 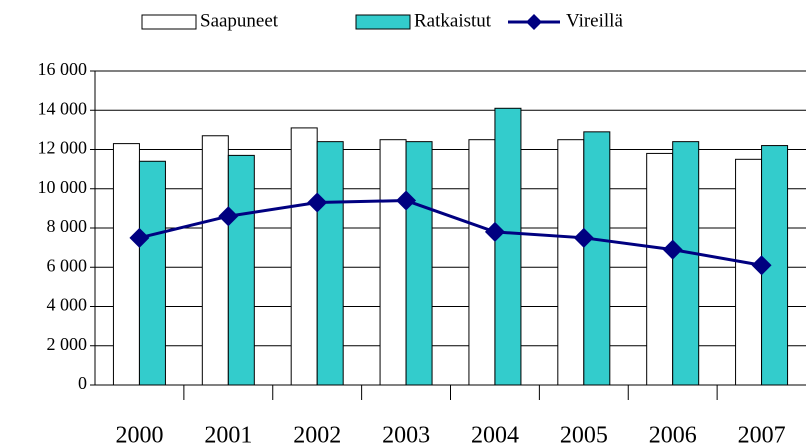 I want to click on line, so click(x=450, y=233).